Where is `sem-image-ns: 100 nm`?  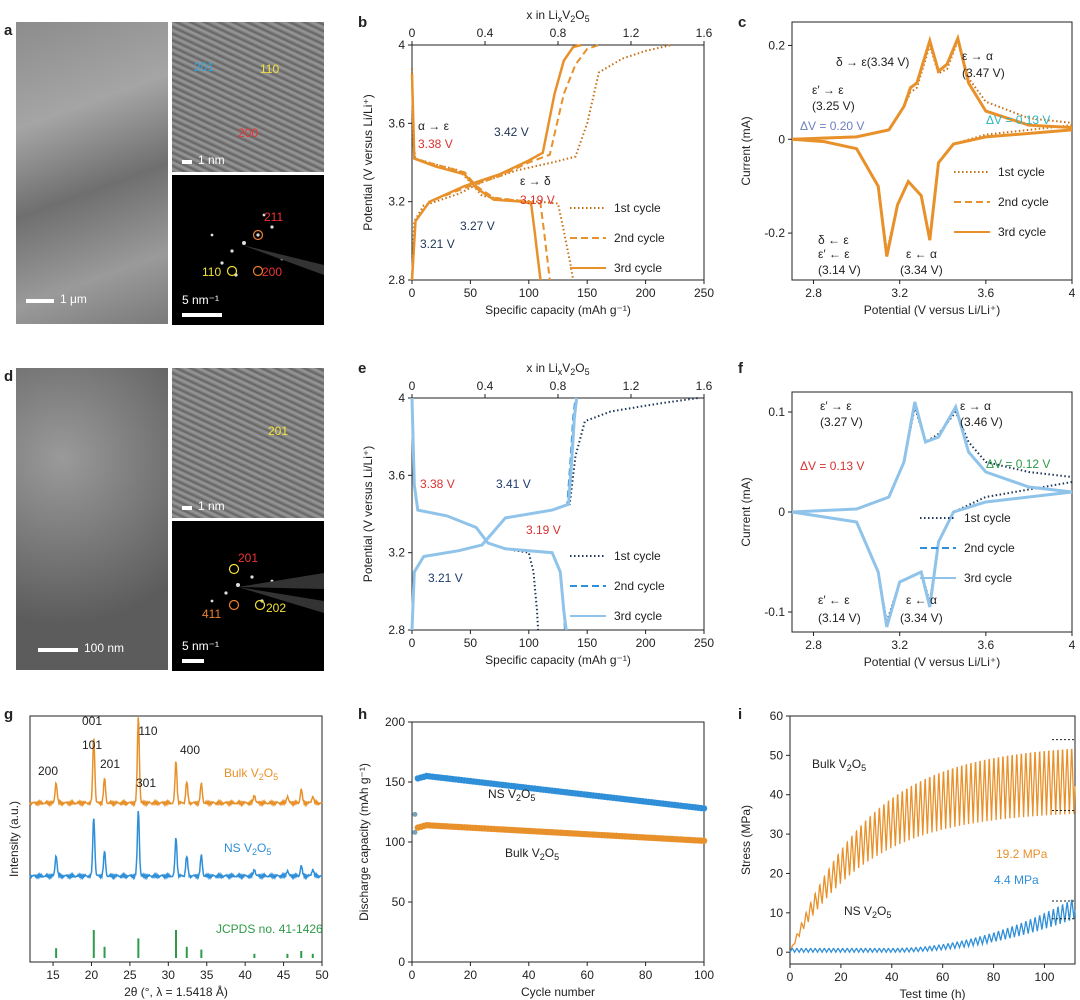 sem-image-ns: 100 nm is located at coordinates (92, 519).